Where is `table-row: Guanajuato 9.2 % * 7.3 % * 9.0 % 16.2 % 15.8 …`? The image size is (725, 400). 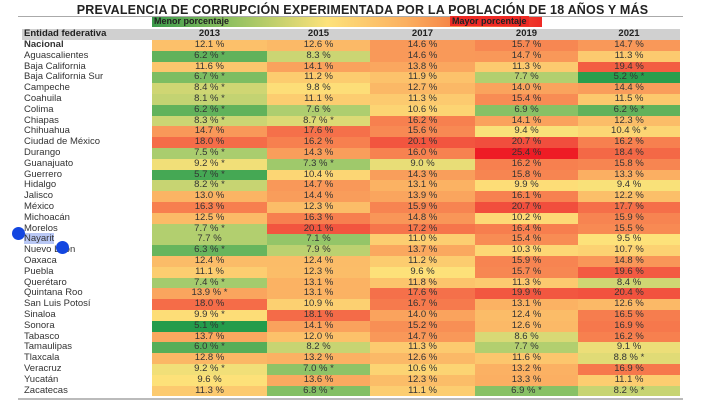
table-row: Guanajuato 9.2 % * 7.3 % * 9.0 % 16.2 % 15.8 … is located at coordinates (351, 164).